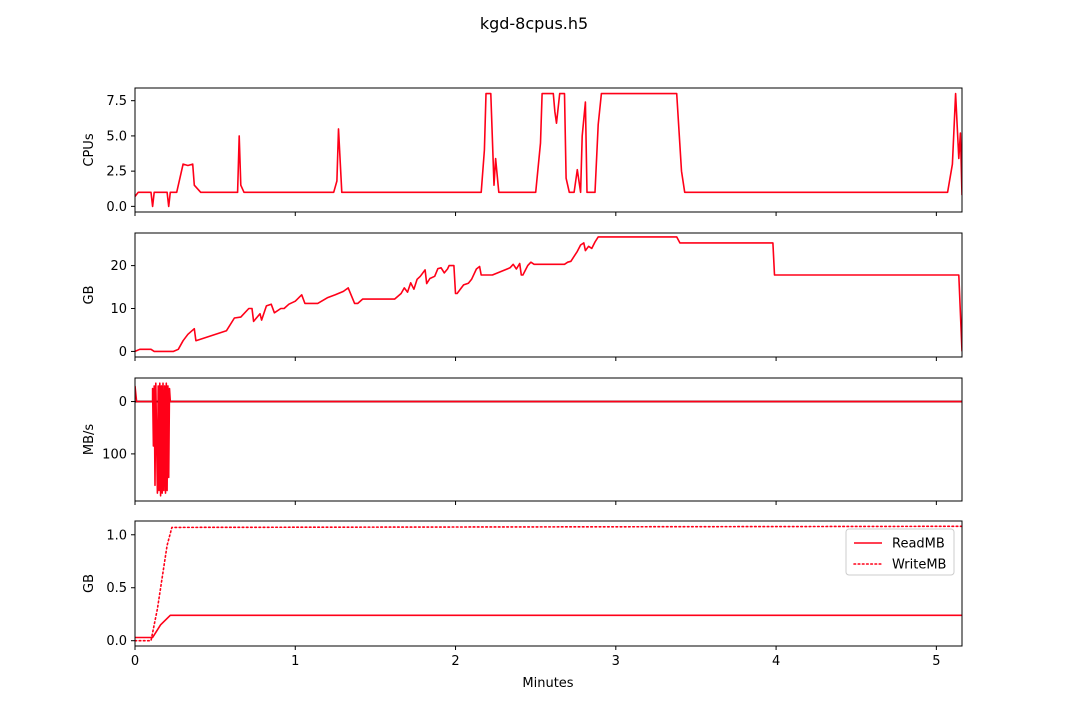 The height and width of the screenshot is (727, 1069). Describe the element at coordinates (116, 136) in the screenshot. I see `y-tick-label: 5.0` at that location.